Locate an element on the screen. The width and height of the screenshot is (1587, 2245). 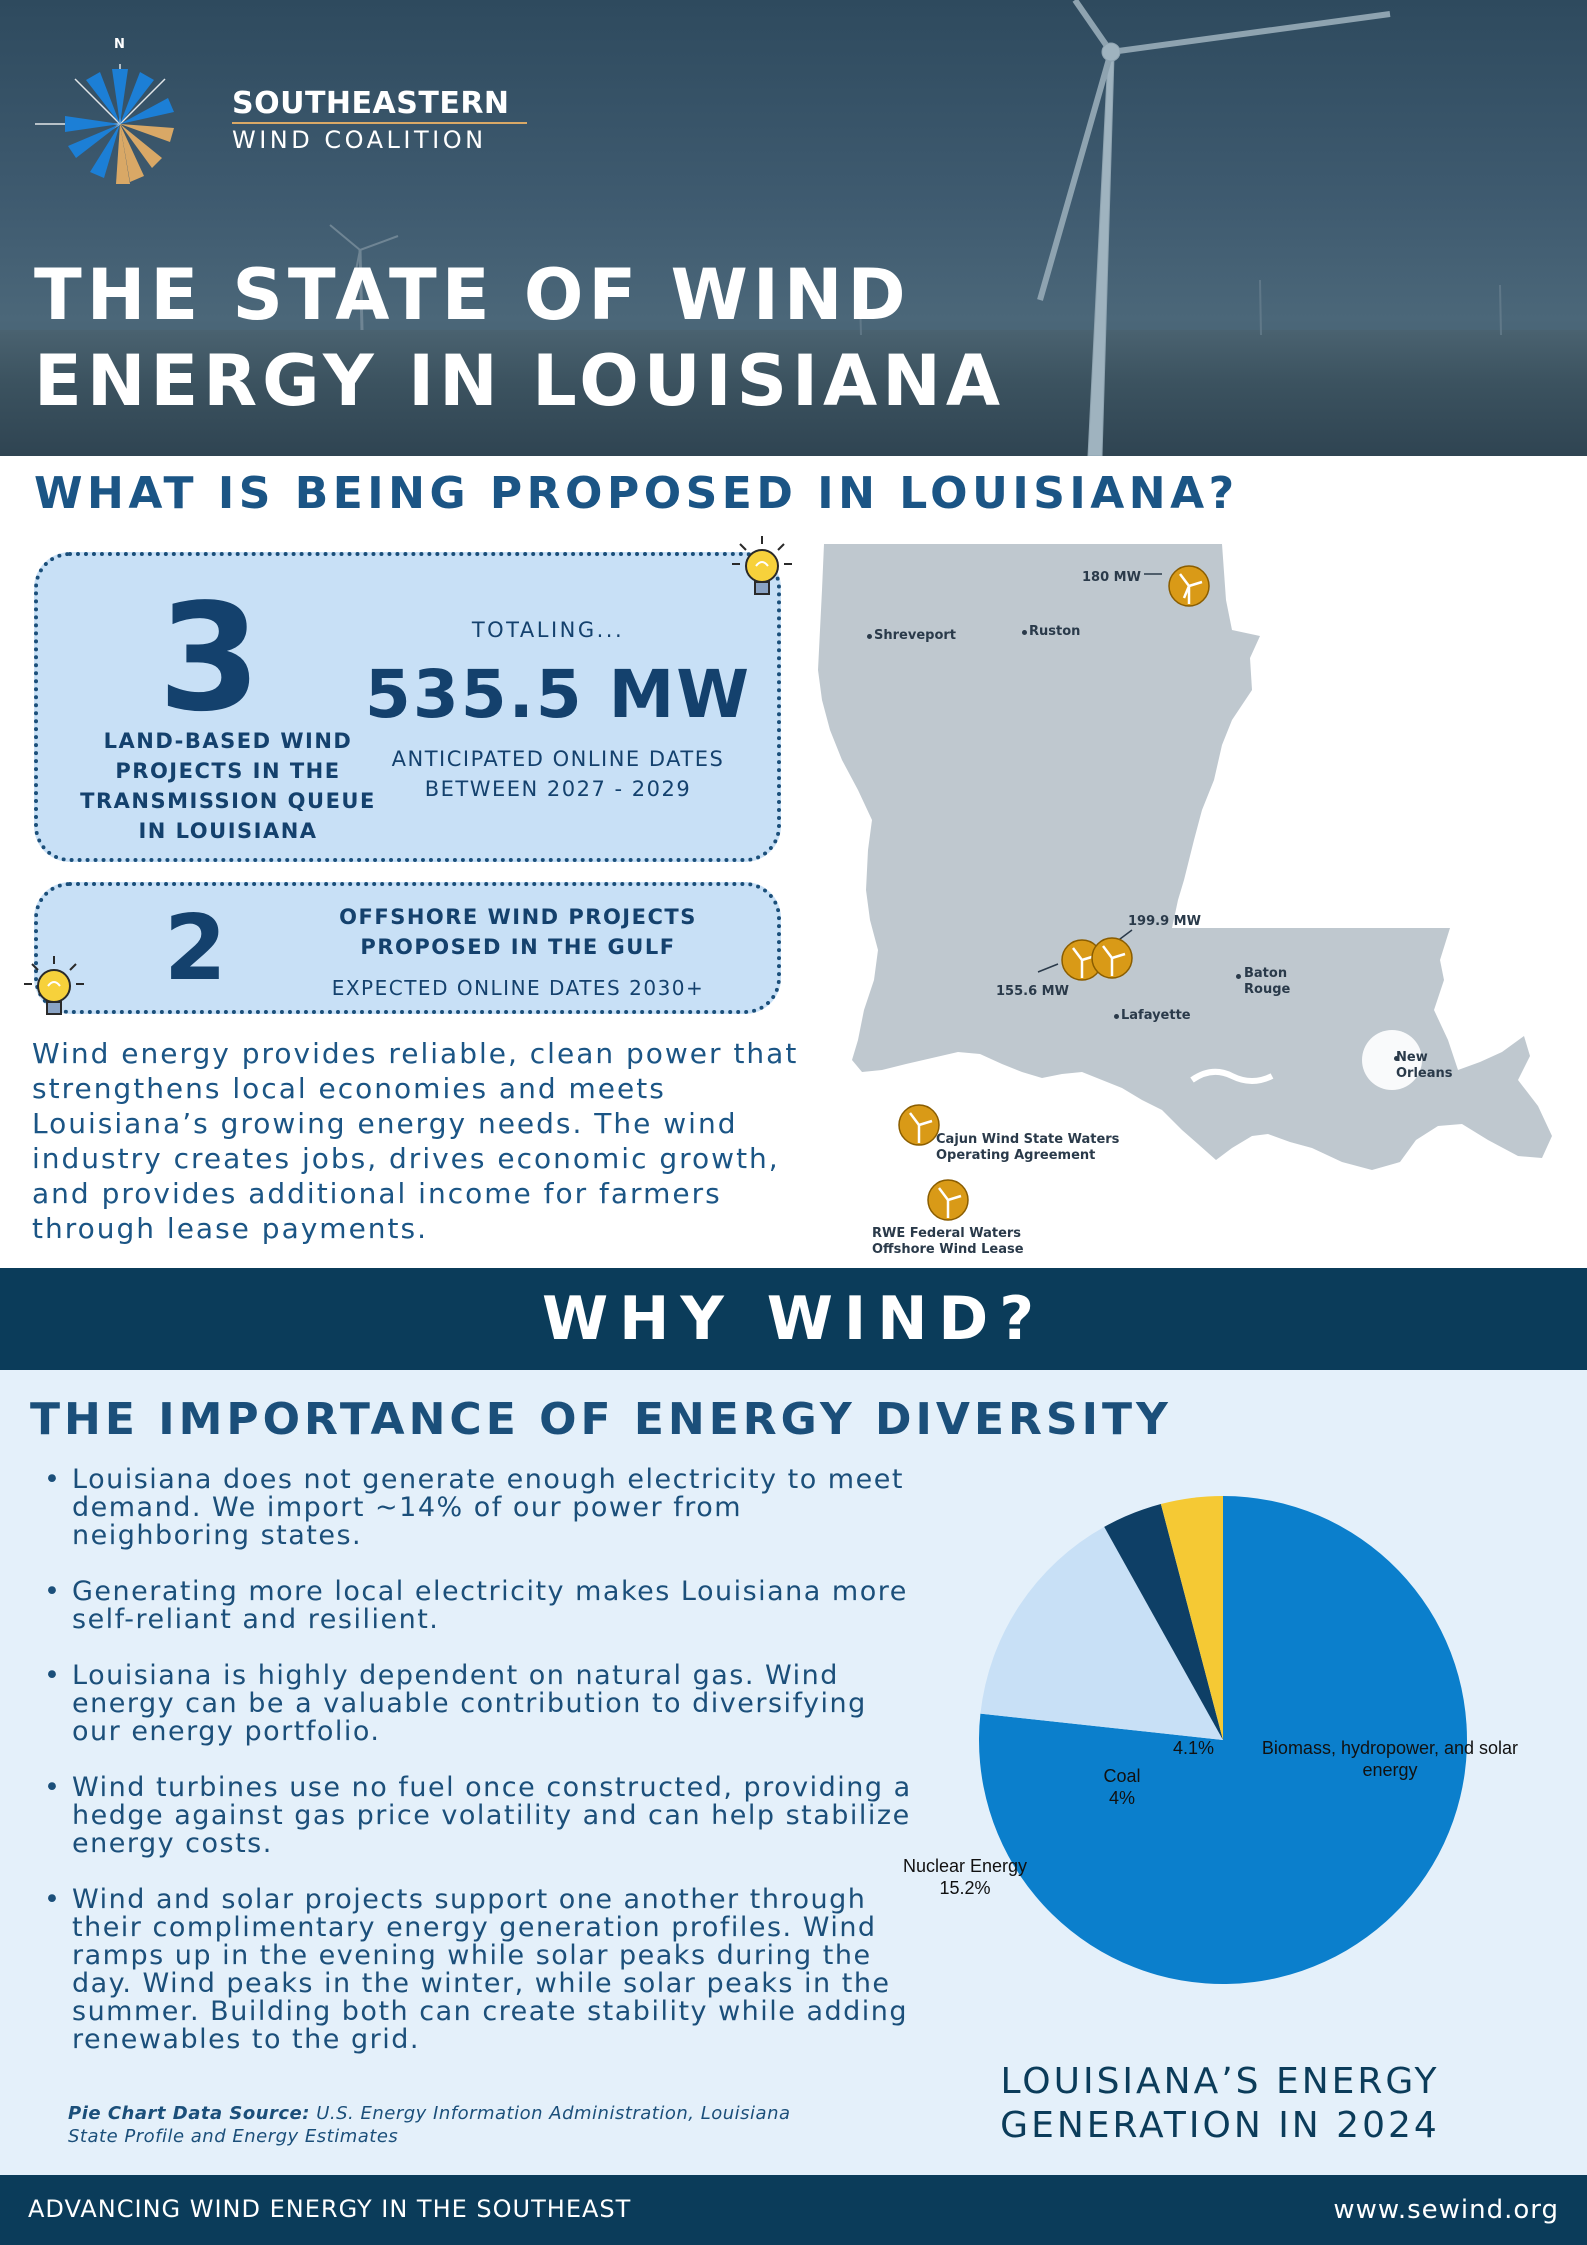
pie-label-name: Coal is located at coordinates (1121, 1776).